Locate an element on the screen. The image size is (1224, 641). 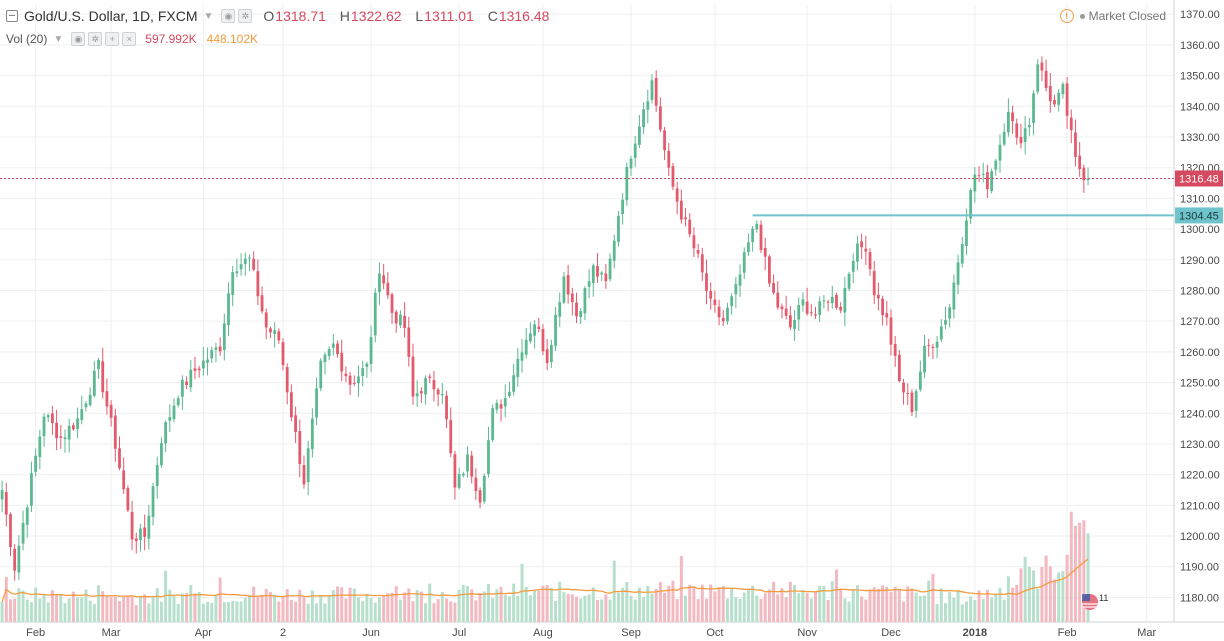
volume-eye-icon: ◉ is located at coordinates (78, 39).